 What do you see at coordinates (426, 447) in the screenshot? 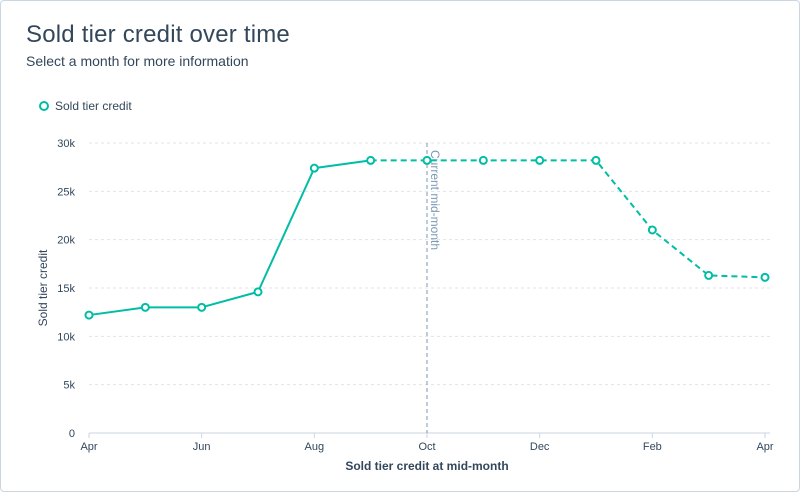
I see `x-tick-label: Oct` at bounding box center [426, 447].